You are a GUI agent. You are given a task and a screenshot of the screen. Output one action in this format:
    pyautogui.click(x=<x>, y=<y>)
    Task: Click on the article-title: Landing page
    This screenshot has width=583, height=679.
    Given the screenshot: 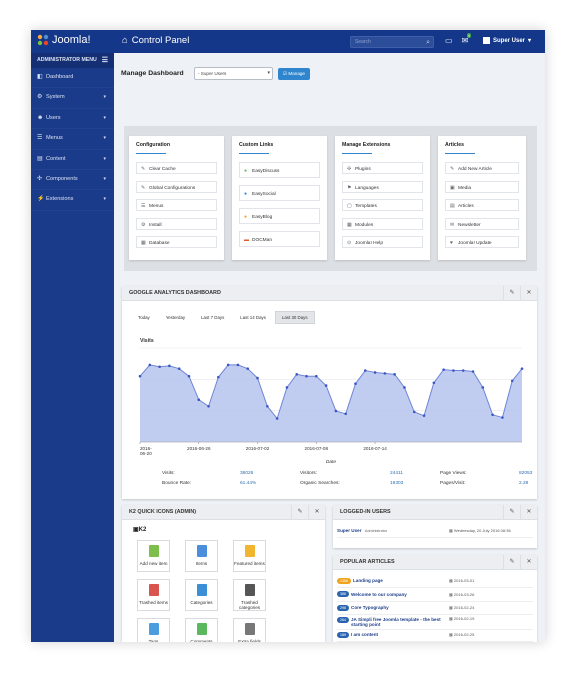 What is the action you would take?
    pyautogui.click(x=368, y=580)
    